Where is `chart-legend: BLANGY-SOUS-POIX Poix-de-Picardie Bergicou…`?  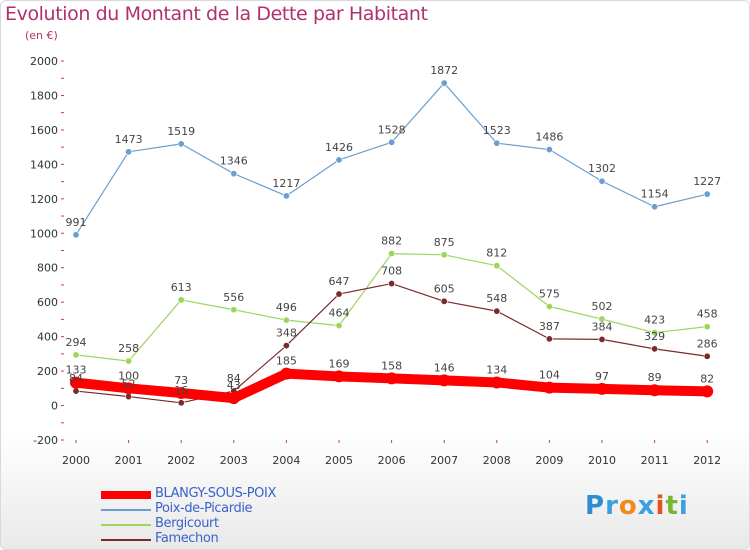
chart-legend: BLANGY-SOUS-POIX Poix-de-Picardie Bergicou… is located at coordinates (211, 516).